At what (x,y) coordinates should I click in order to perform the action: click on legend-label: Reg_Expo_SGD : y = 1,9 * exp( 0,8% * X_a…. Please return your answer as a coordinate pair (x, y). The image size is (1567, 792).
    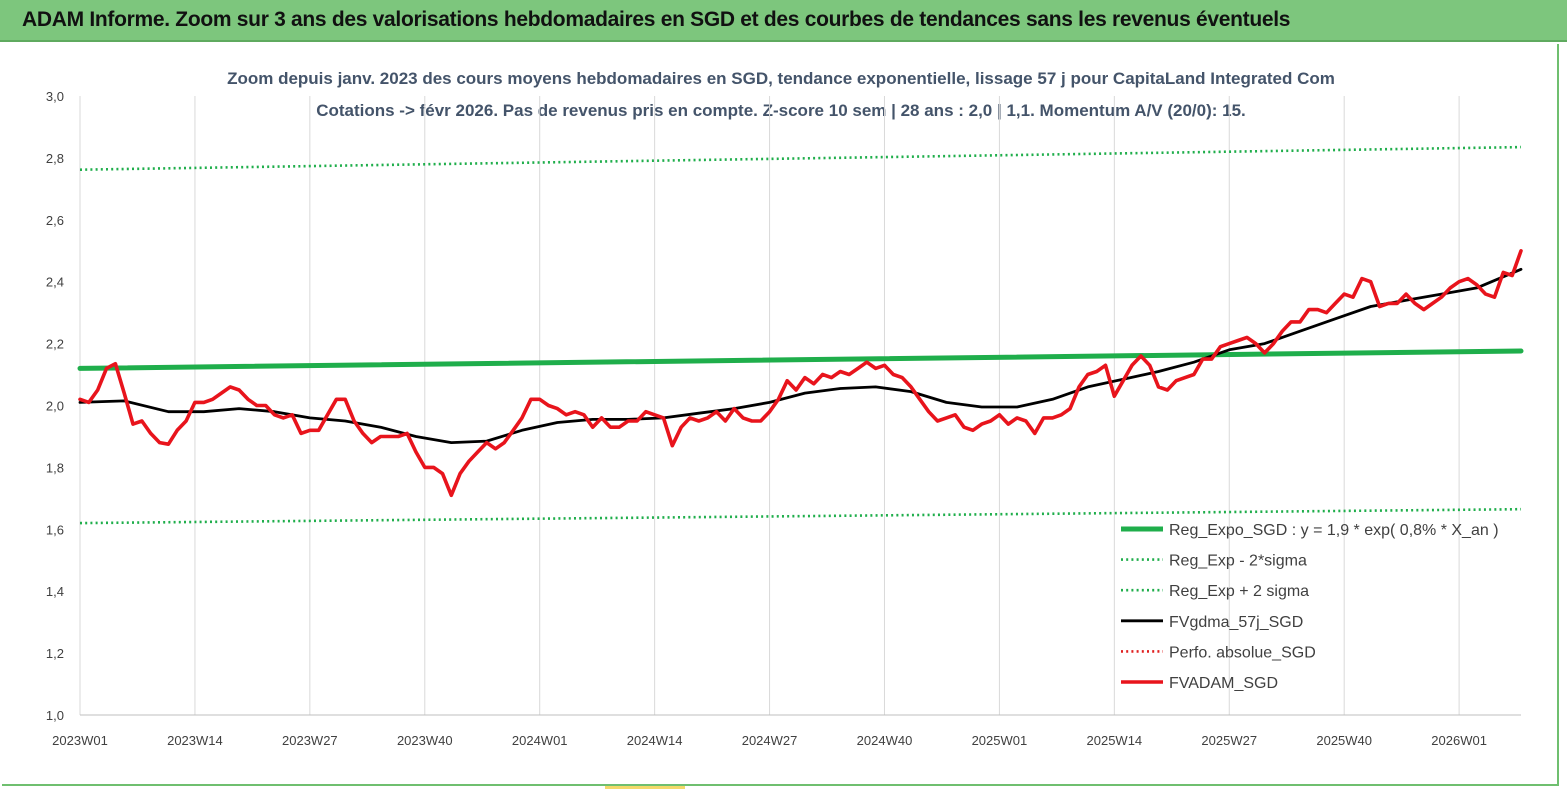
    Looking at the image, I should click on (1334, 530).